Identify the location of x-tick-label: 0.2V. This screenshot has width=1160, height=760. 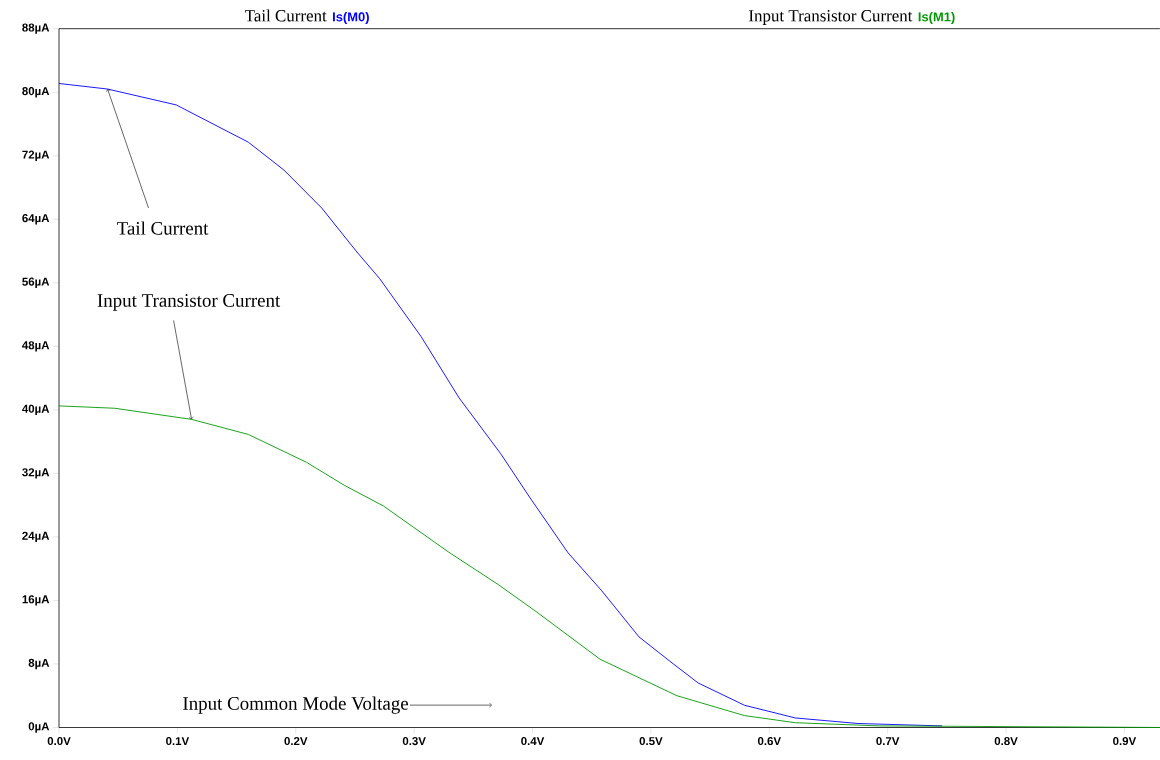
(296, 741).